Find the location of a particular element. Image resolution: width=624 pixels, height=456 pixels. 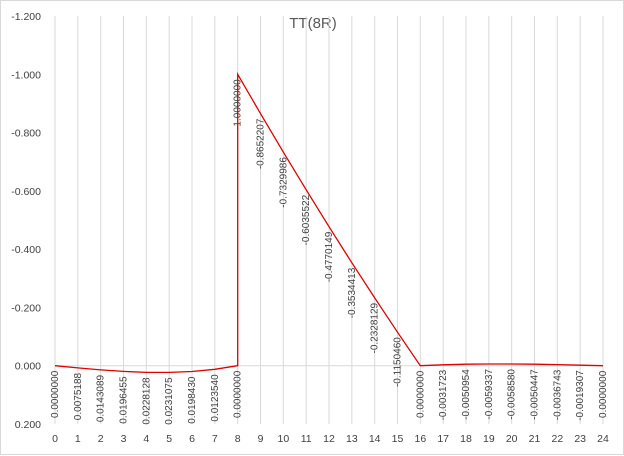

data-label: 0.0228128 is located at coordinates (146, 401).